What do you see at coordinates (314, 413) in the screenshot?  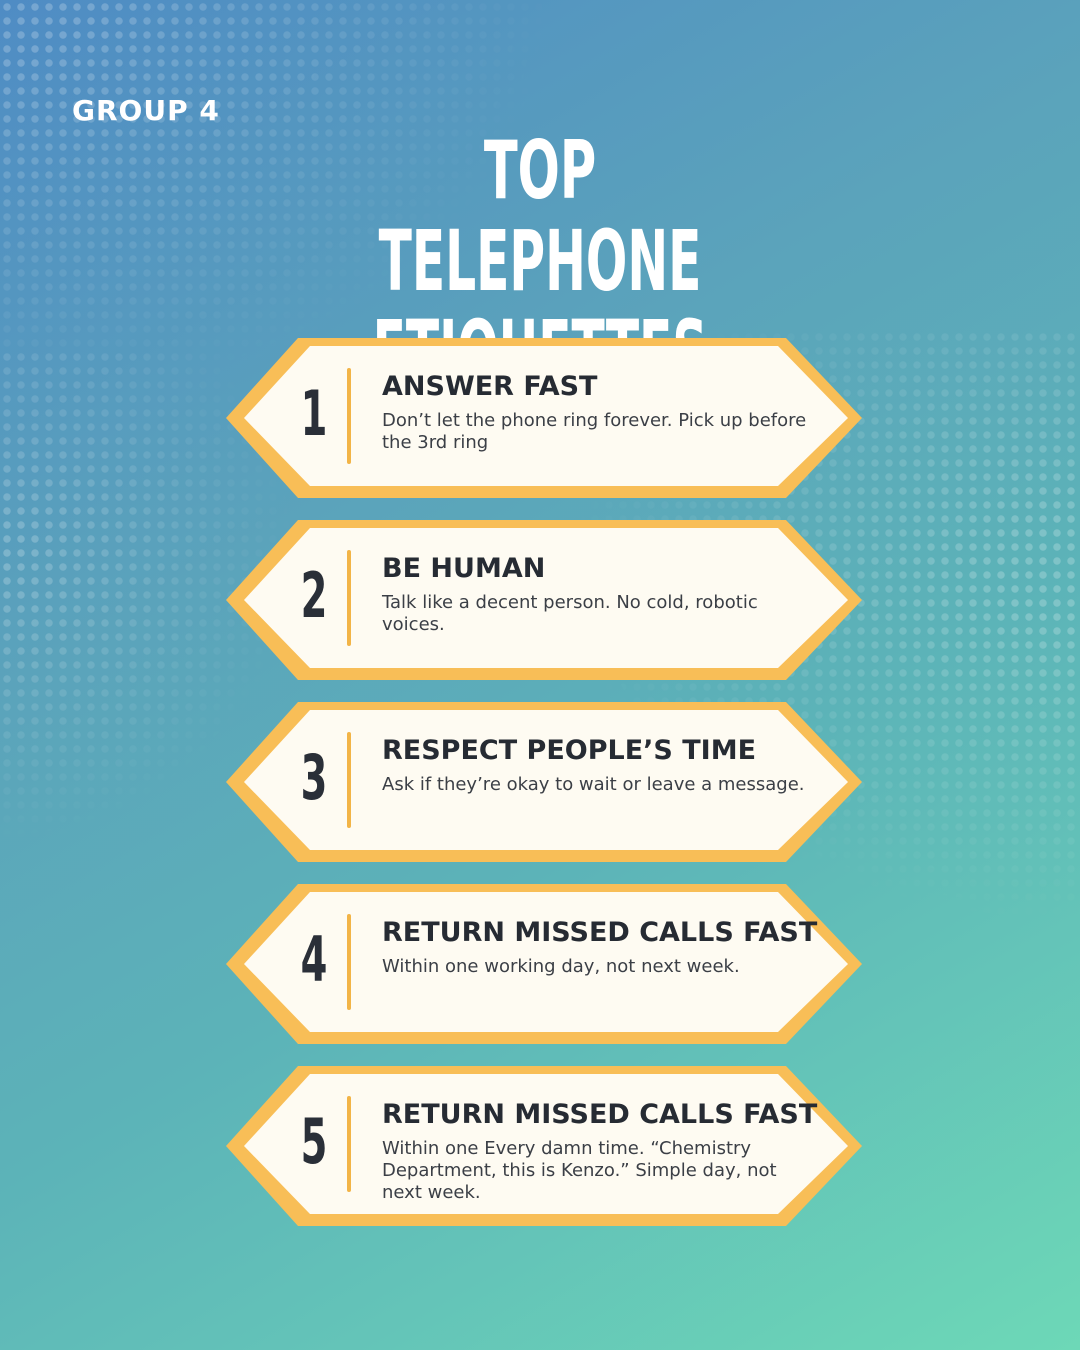 I see `card-number: 1` at bounding box center [314, 413].